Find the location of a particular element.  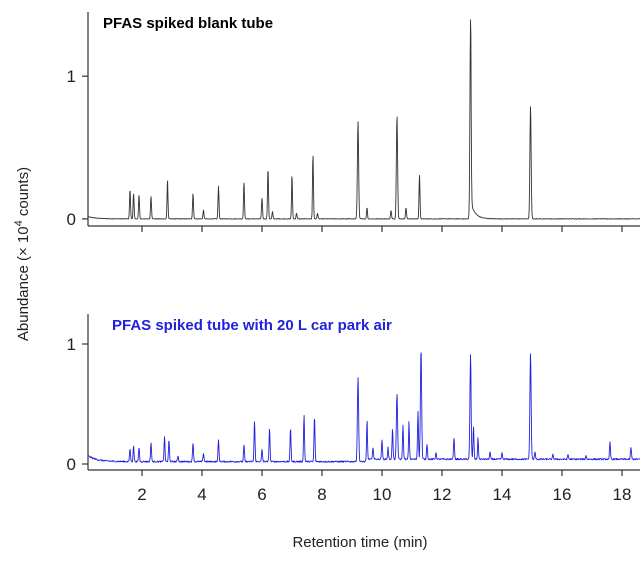

x-tick-label: 16 is located at coordinates (562, 494).